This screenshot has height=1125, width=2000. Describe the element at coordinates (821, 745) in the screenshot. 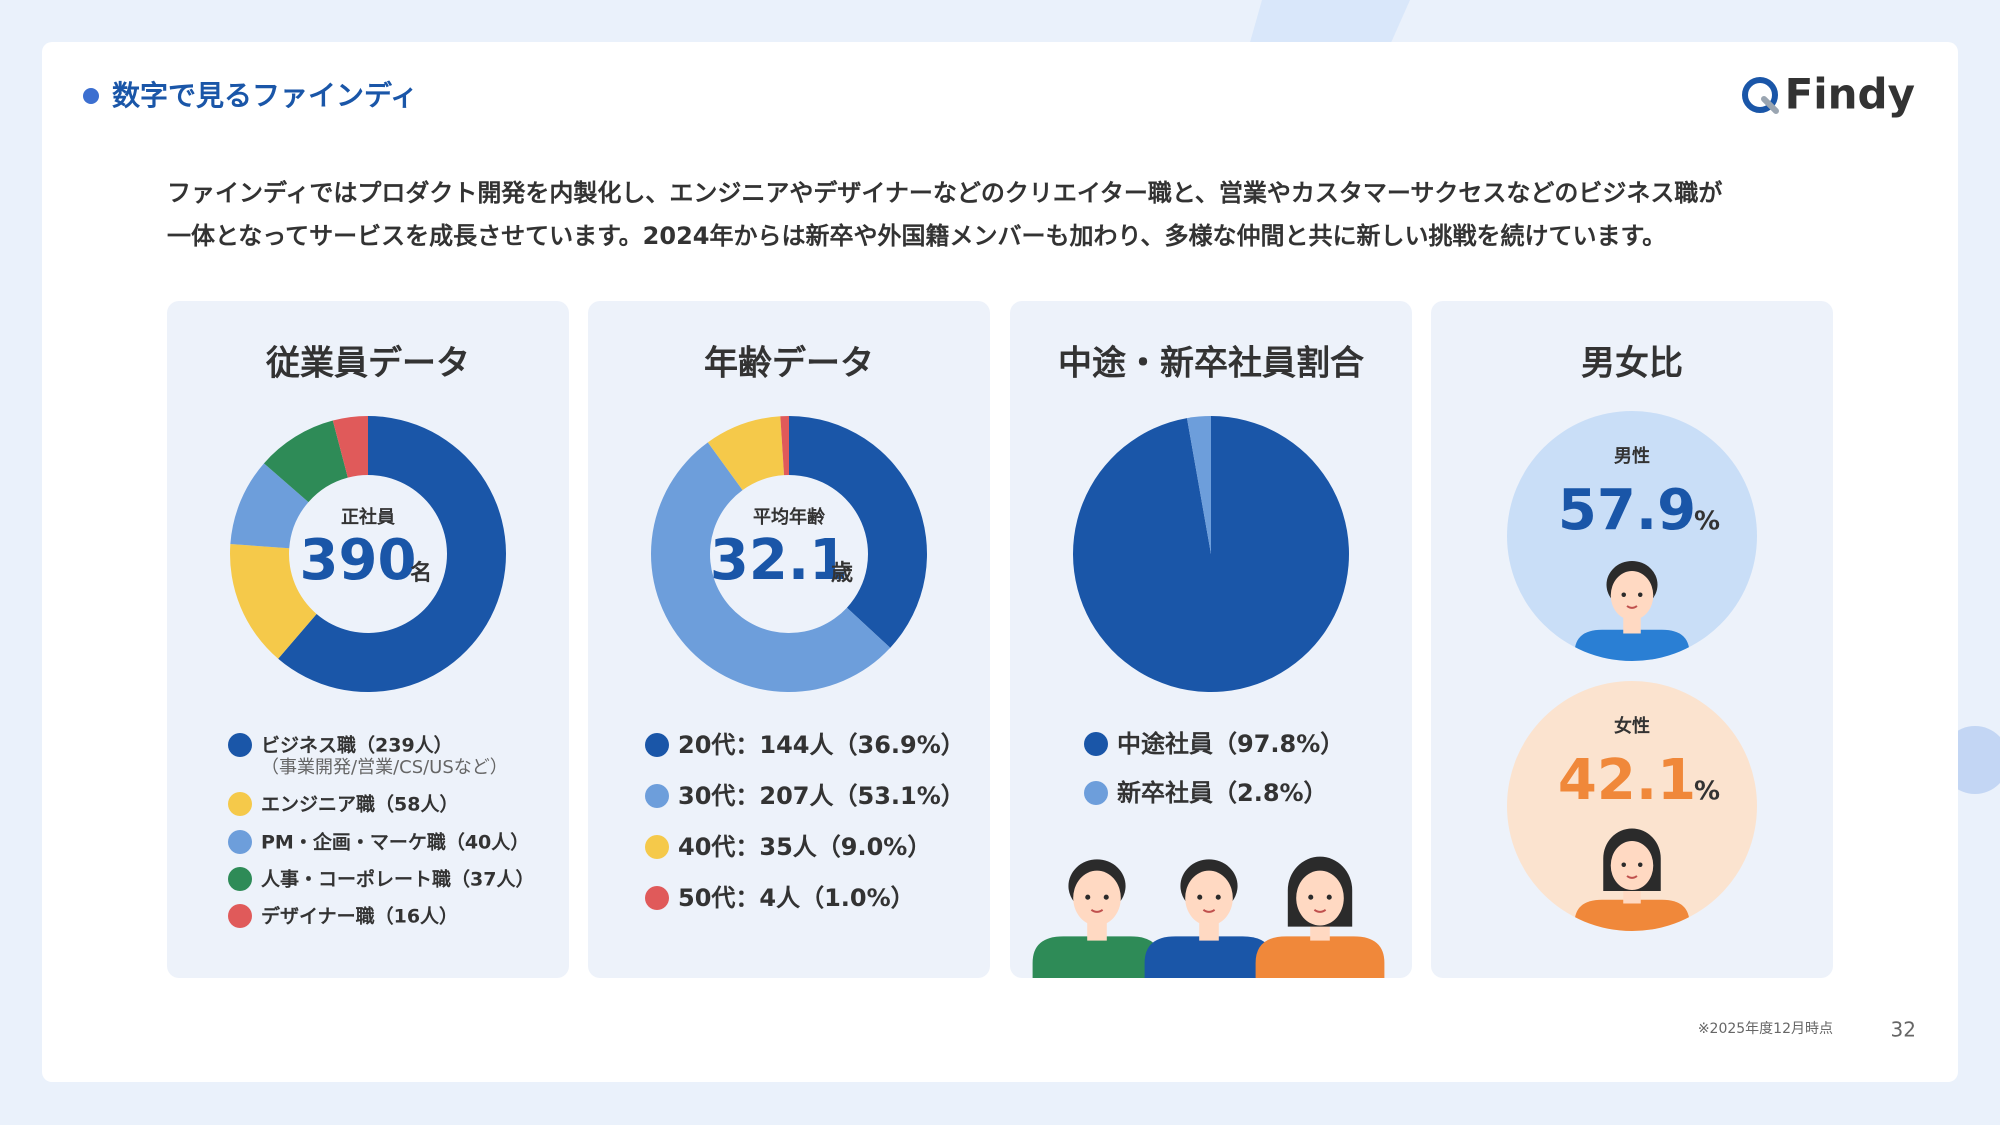

I see `legend-label: 20代：144人（36.9%）` at that location.